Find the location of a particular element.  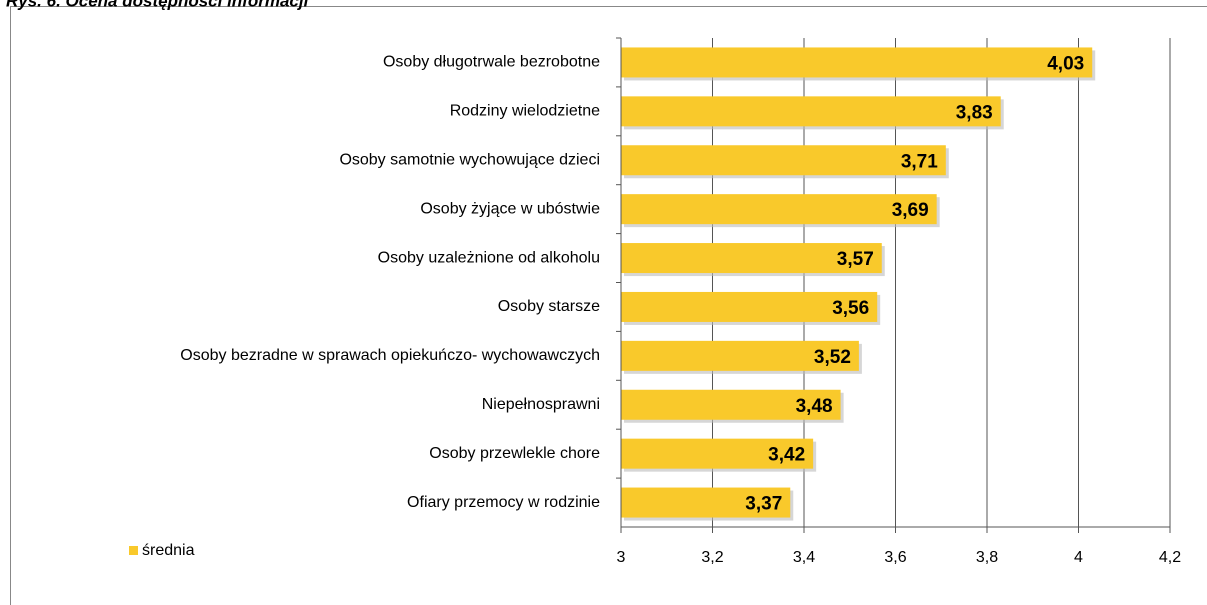

y-tick-label: Rodziny wielodzietne is located at coordinates (525, 111).